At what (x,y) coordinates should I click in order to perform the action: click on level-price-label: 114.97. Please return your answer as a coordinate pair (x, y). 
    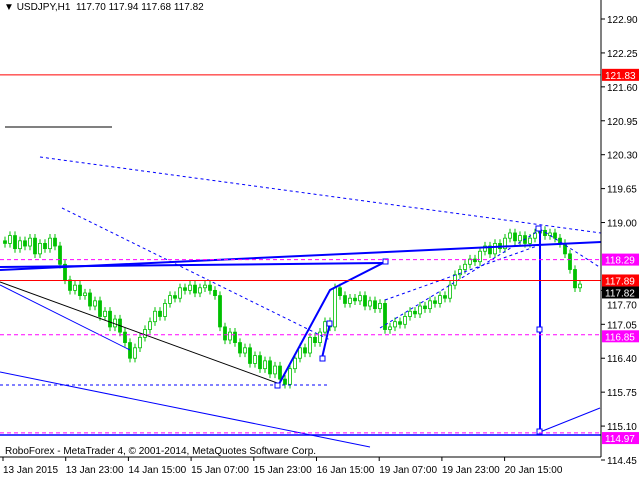
    Looking at the image, I should click on (620, 439).